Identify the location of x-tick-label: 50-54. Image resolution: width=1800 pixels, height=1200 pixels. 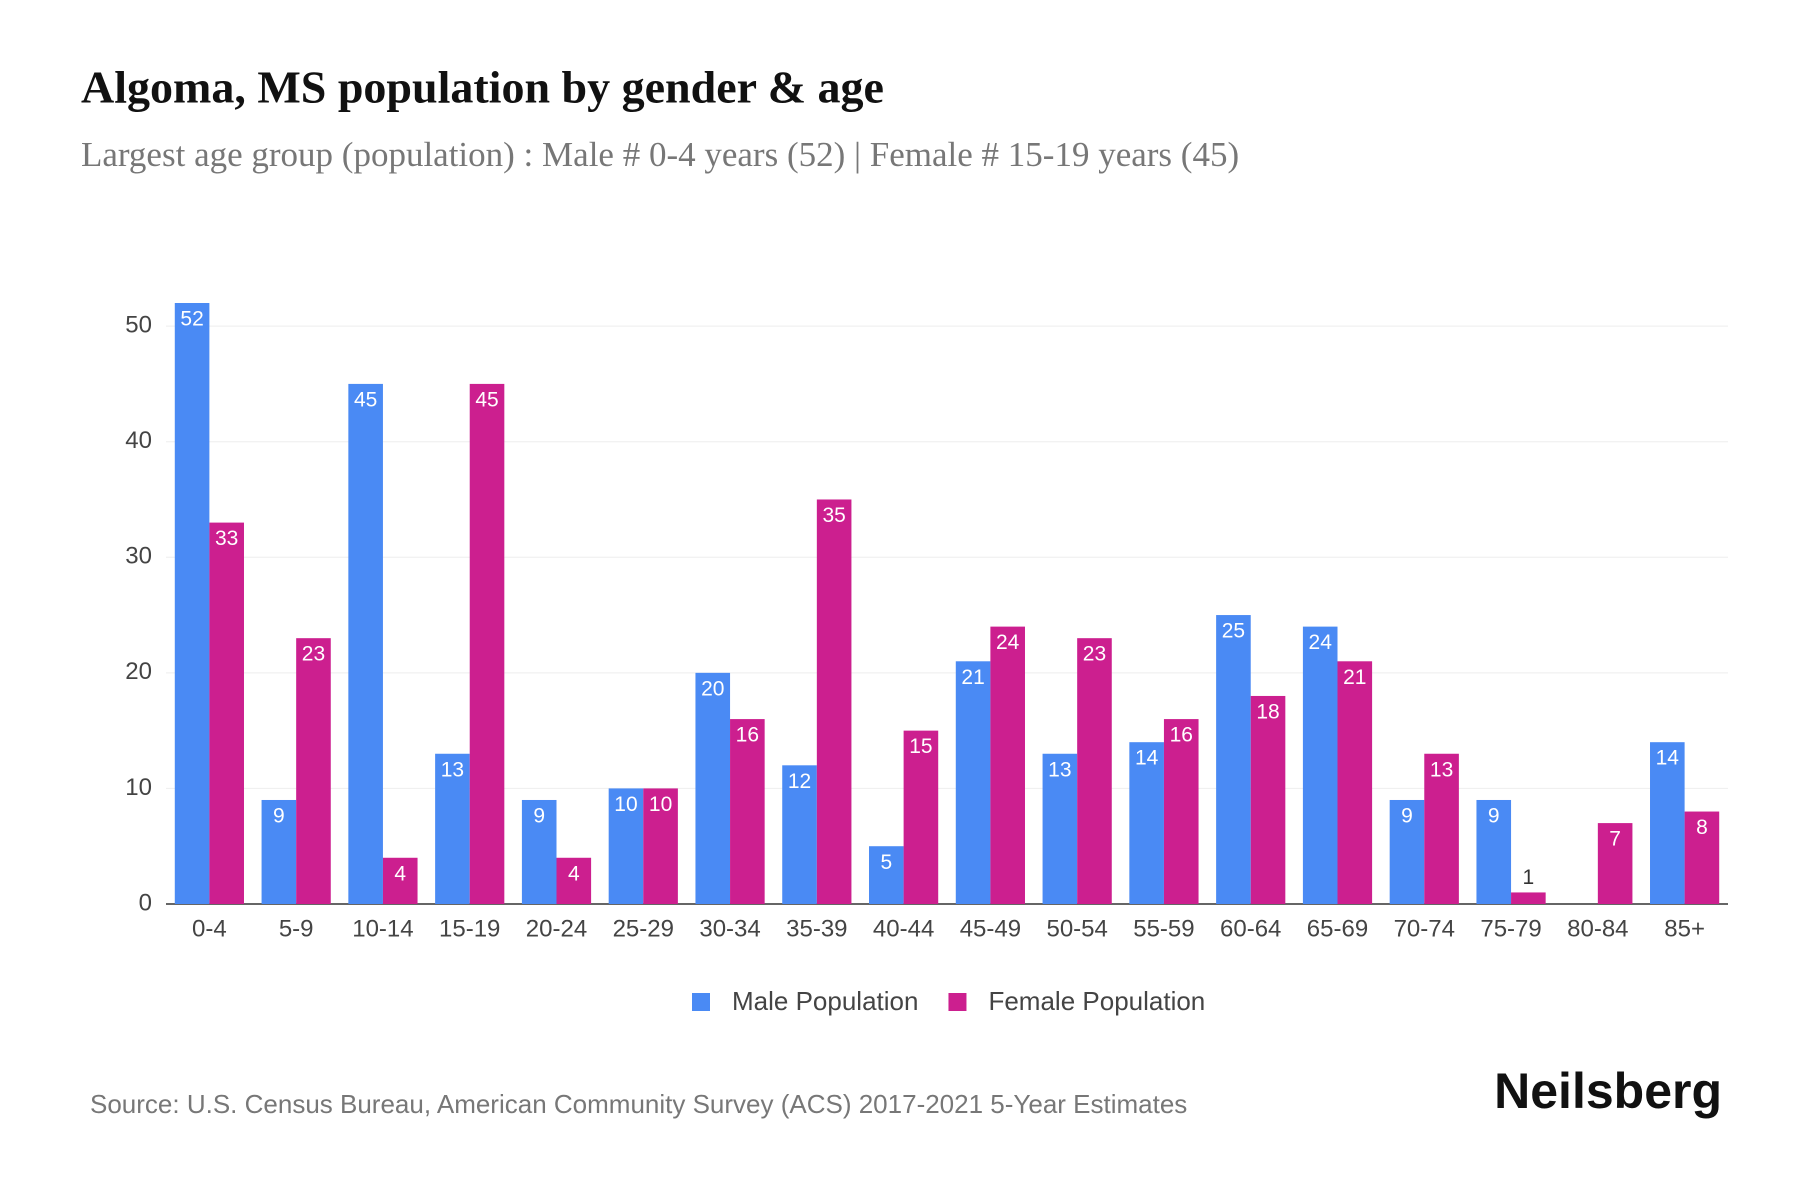
(1076, 928).